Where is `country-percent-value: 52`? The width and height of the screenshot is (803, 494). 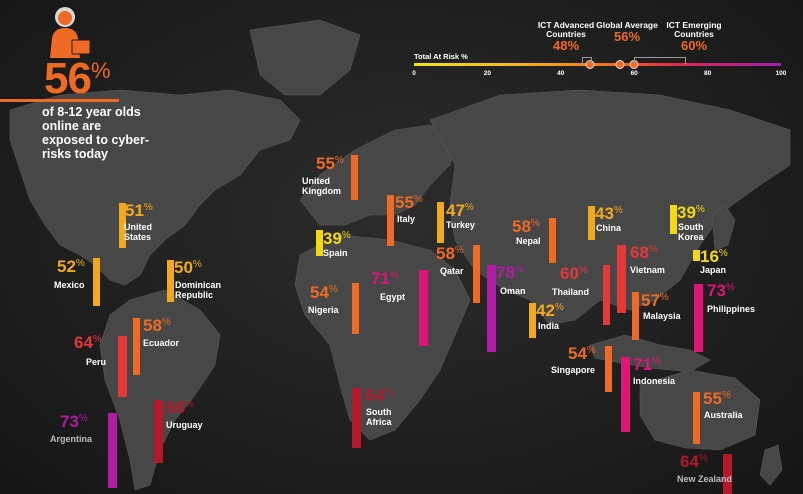 country-percent-value: 52 is located at coordinates (66, 266).